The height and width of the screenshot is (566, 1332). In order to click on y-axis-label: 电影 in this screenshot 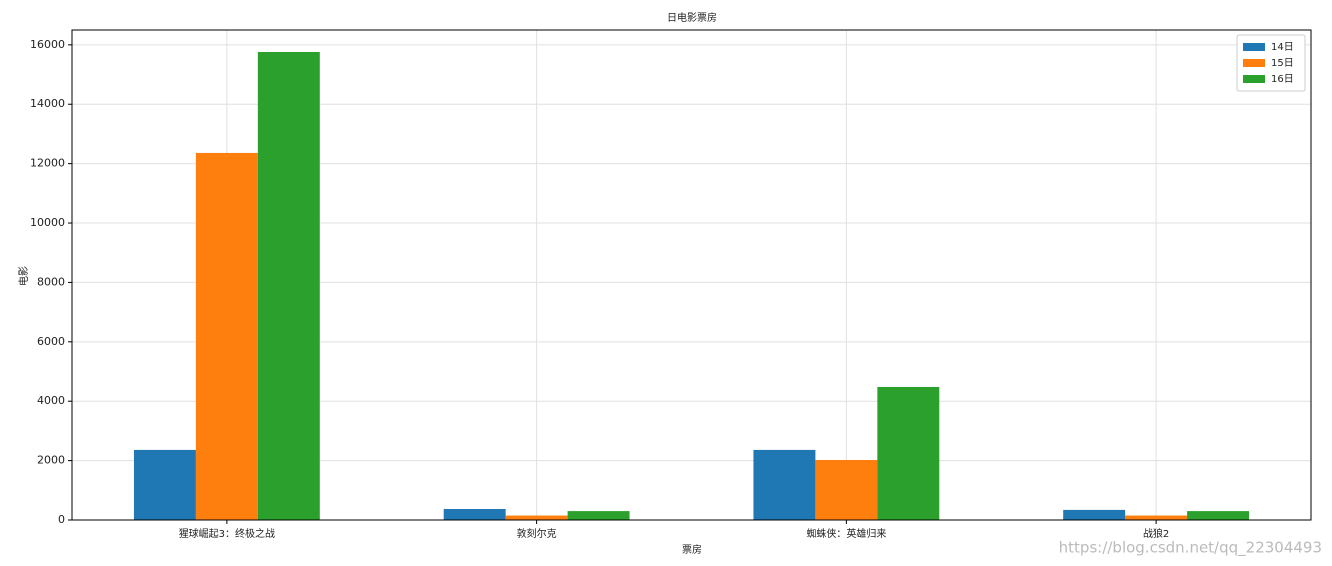, I will do `click(23, 276)`.